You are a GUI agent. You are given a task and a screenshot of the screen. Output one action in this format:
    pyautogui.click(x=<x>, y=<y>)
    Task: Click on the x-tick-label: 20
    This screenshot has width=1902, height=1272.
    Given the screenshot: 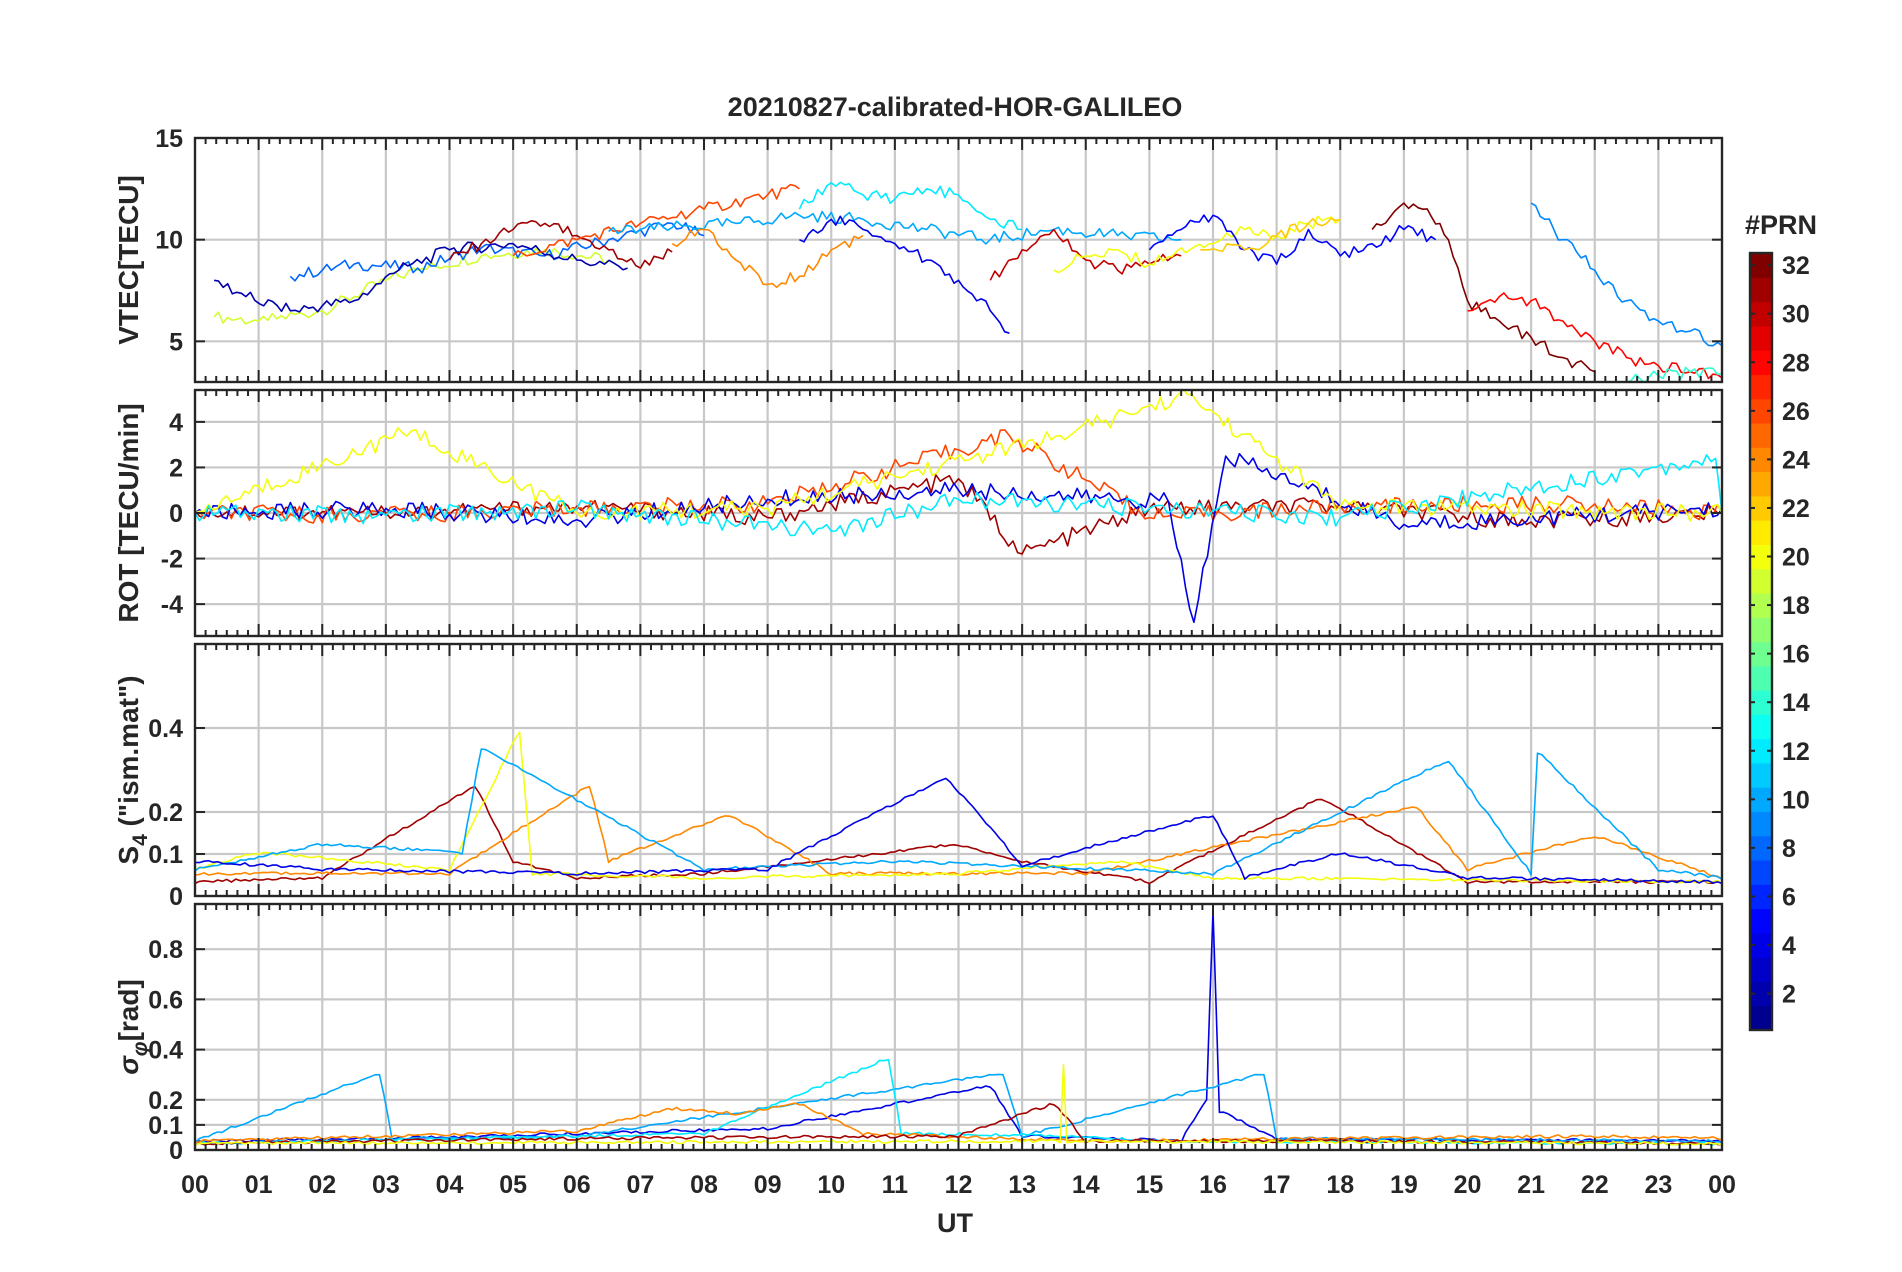 What is the action you would take?
    pyautogui.click(x=1468, y=1185)
    